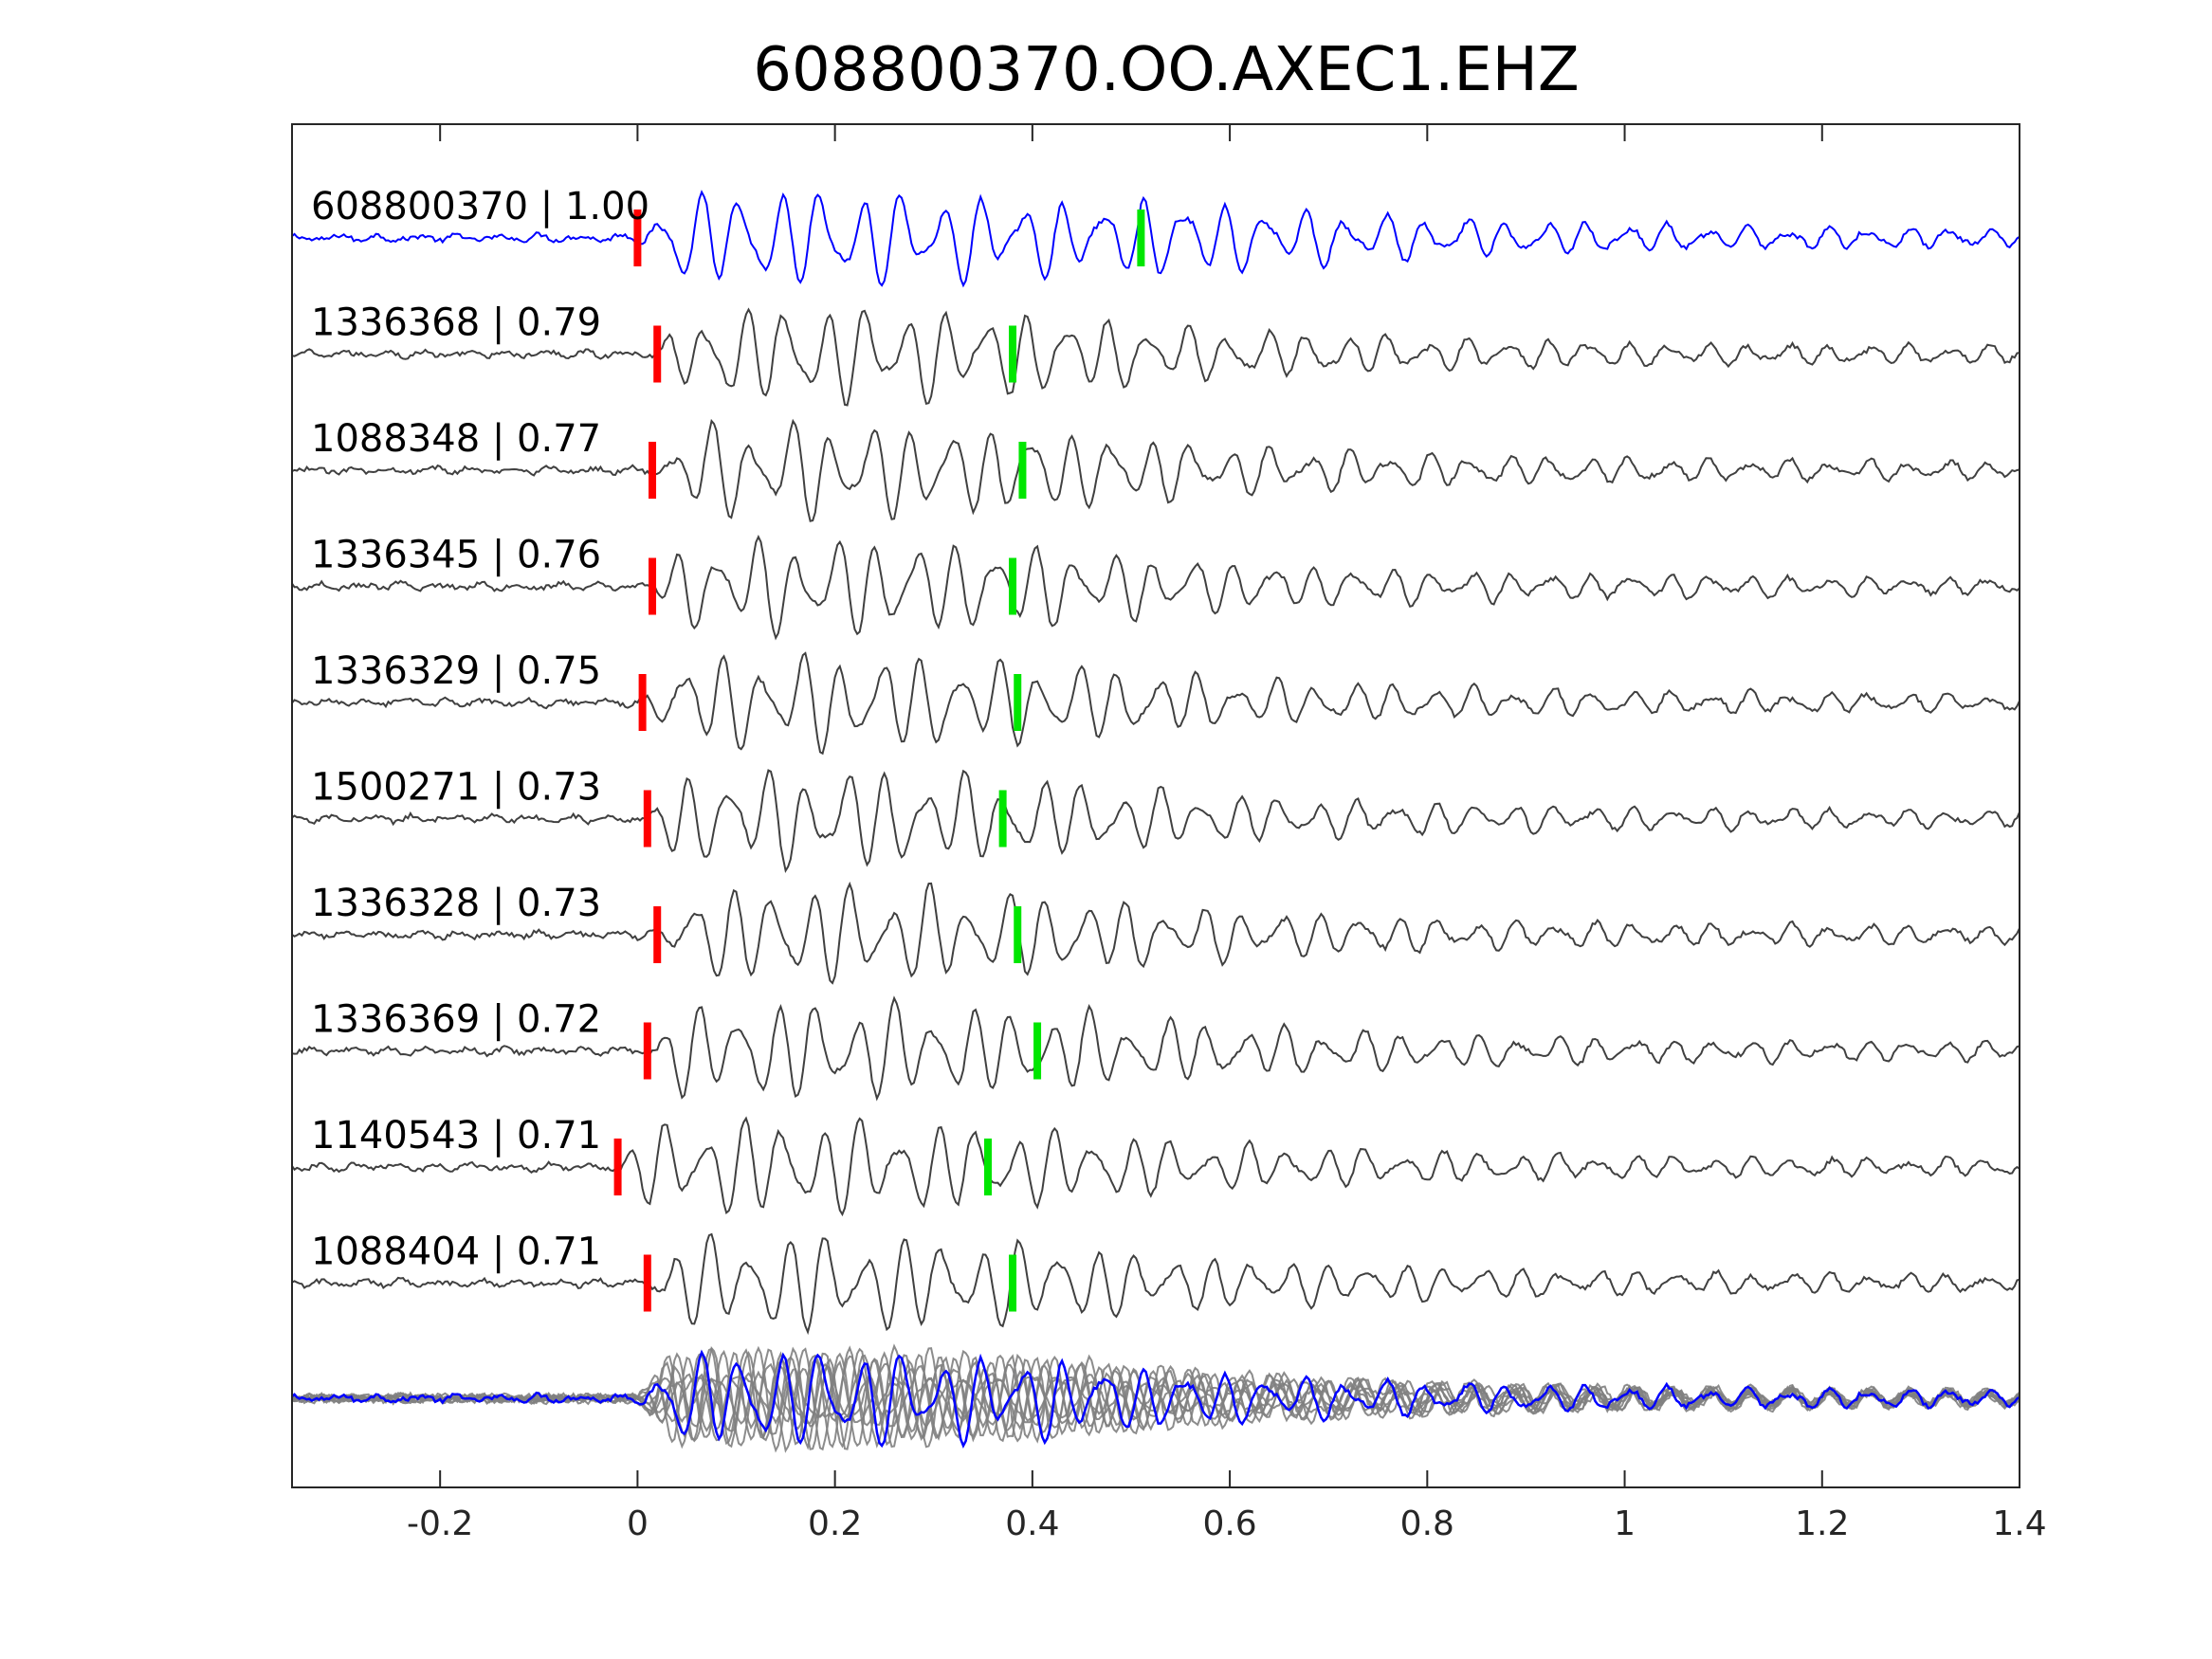 Image resolution: width=2212 pixels, height=1659 pixels. What do you see at coordinates (1625, 1523) in the screenshot?
I see `x-tick-label: 1` at bounding box center [1625, 1523].